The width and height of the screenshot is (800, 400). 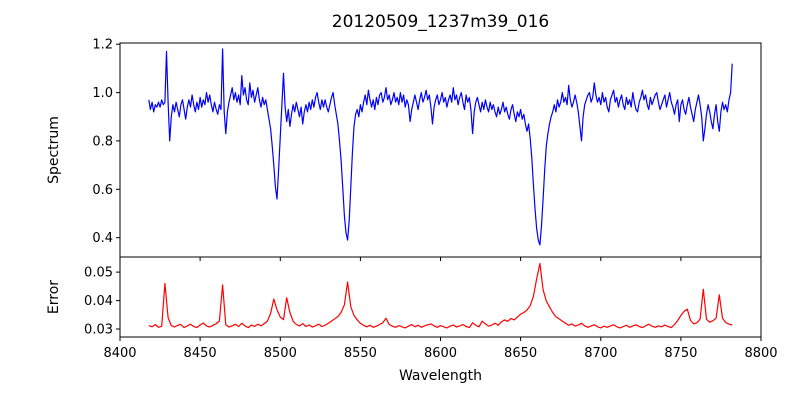 What do you see at coordinates (600, 353) in the screenshot?
I see `x-tick-label: 8700` at bounding box center [600, 353].